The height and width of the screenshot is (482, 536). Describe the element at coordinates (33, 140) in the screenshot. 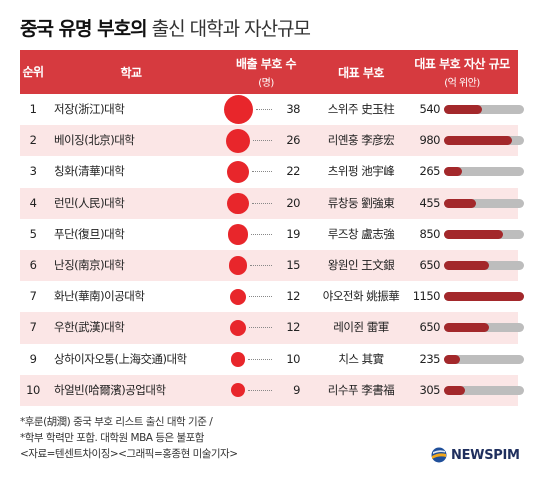

I see `rank-cell: 2` at that location.